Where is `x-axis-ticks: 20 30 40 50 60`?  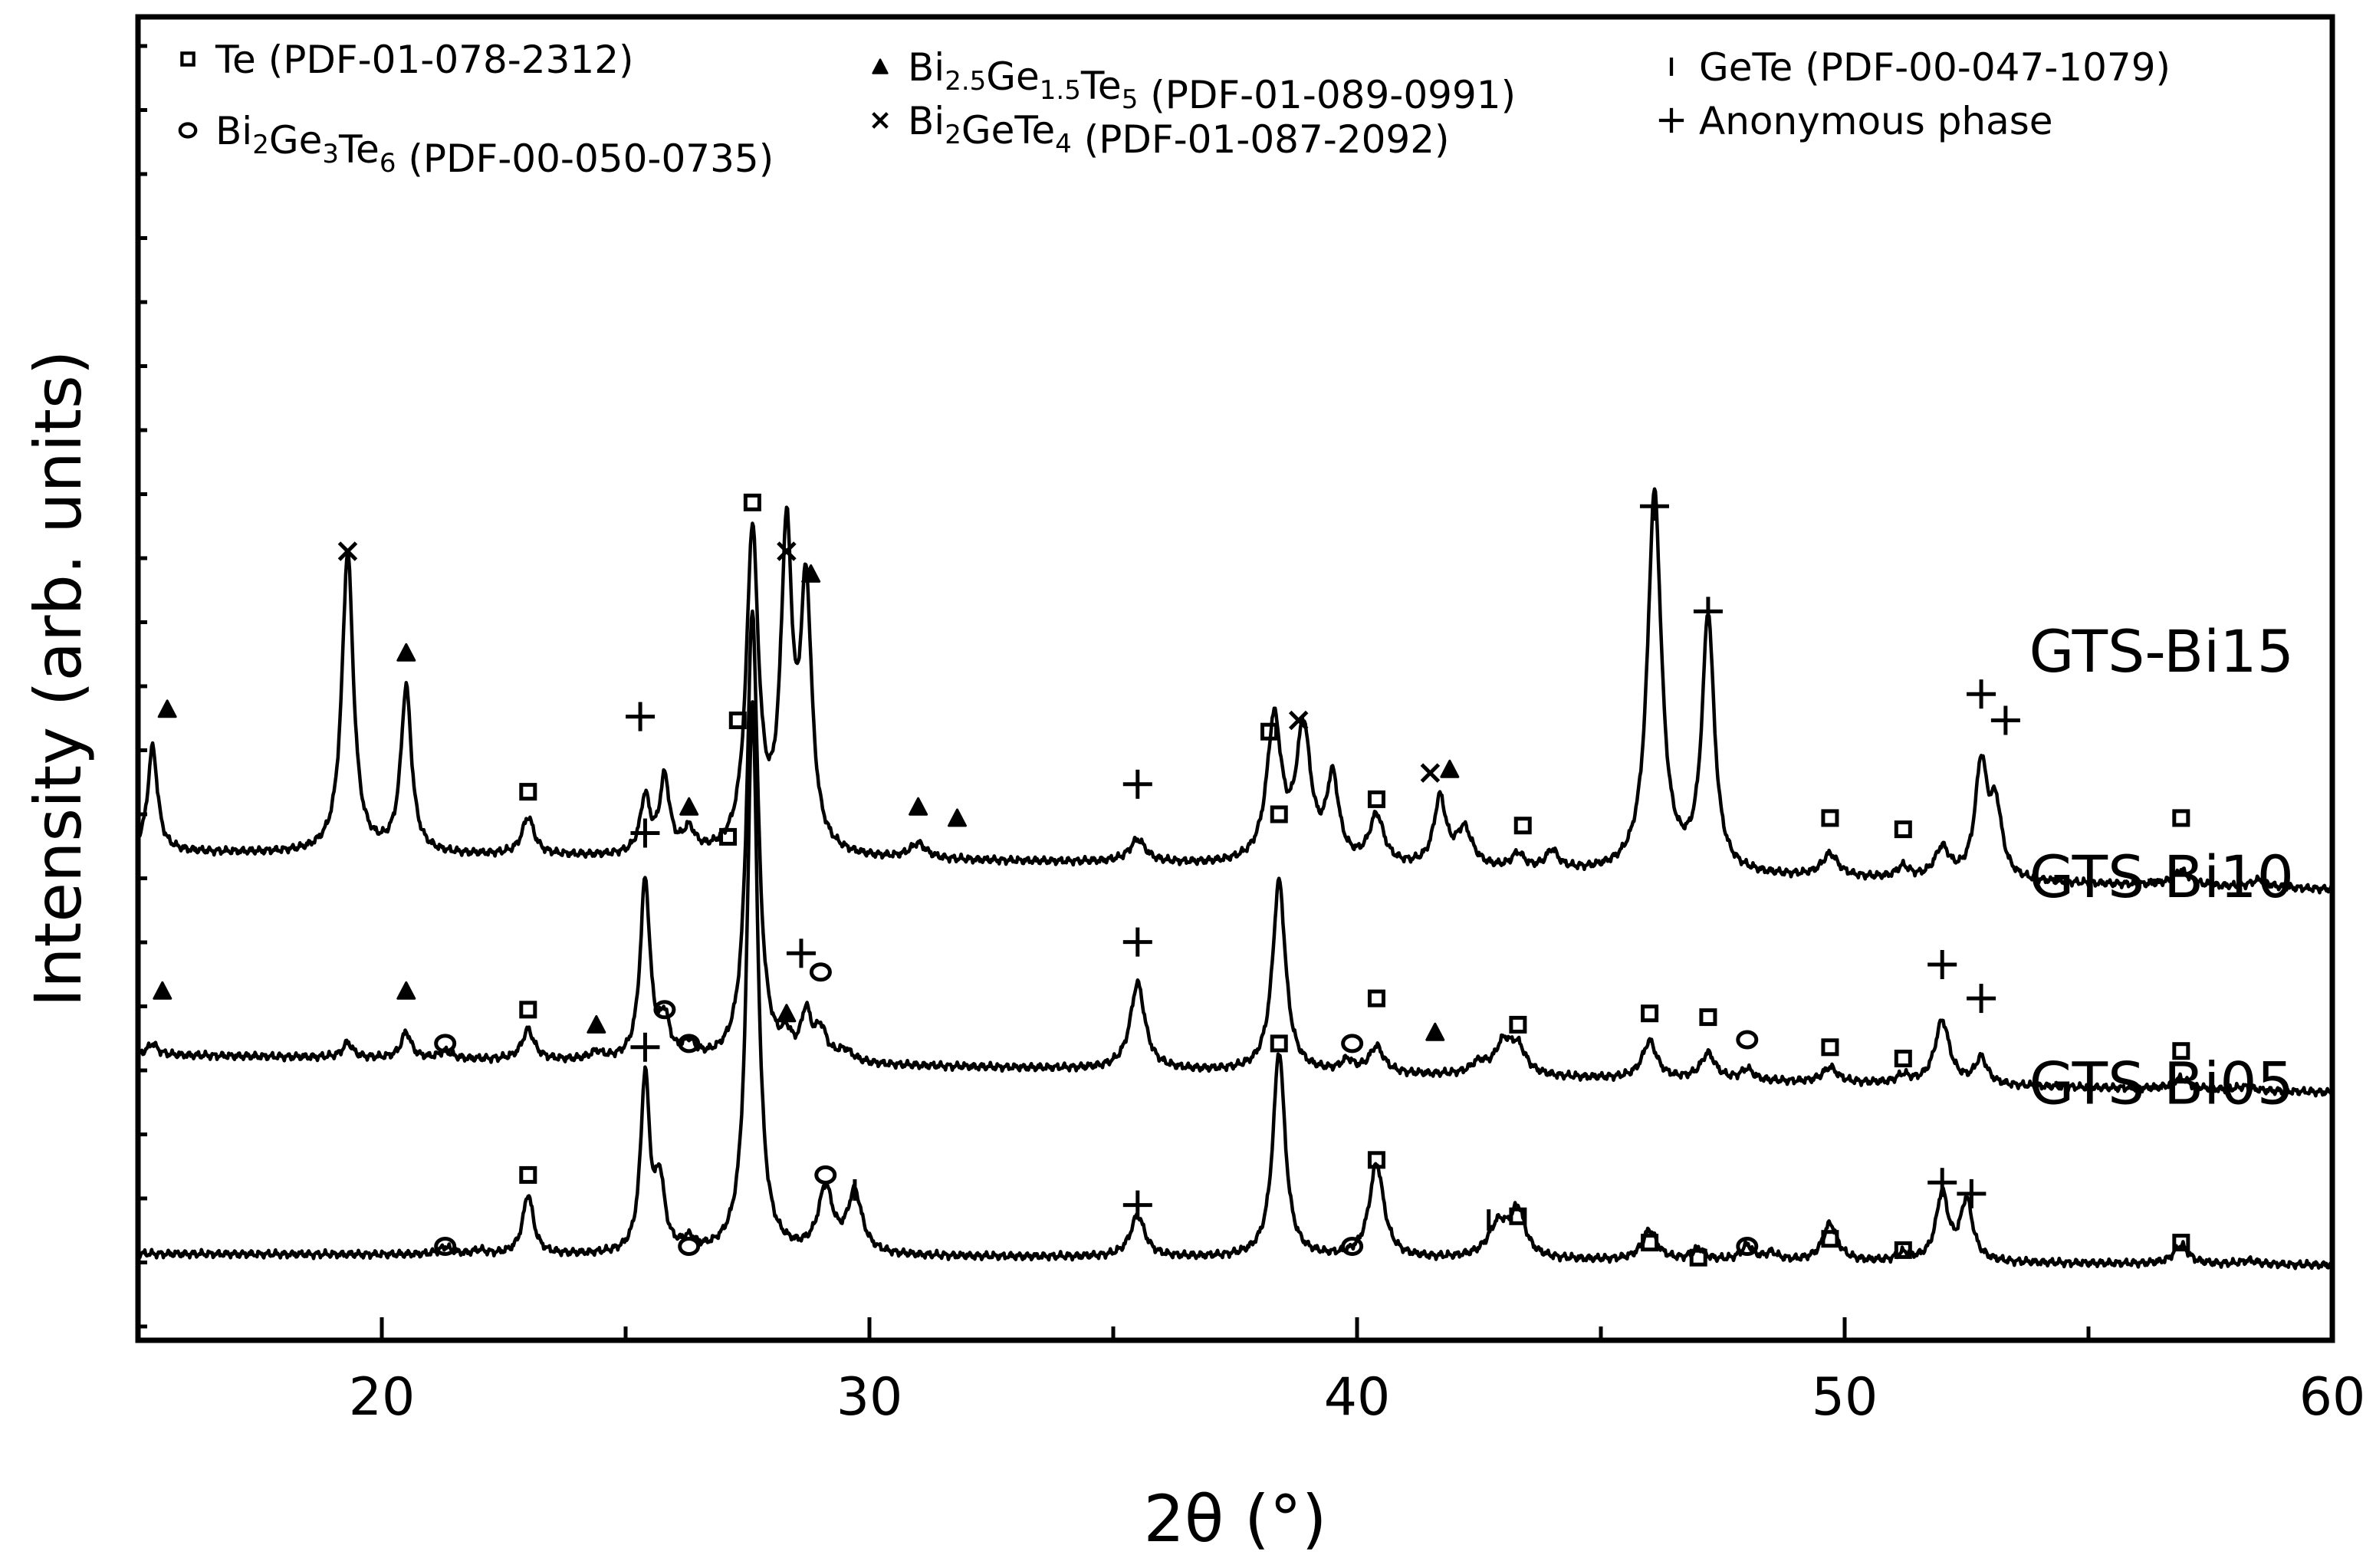
x-axis-ticks: 20 30 40 50 60 is located at coordinates (1357, 1373).